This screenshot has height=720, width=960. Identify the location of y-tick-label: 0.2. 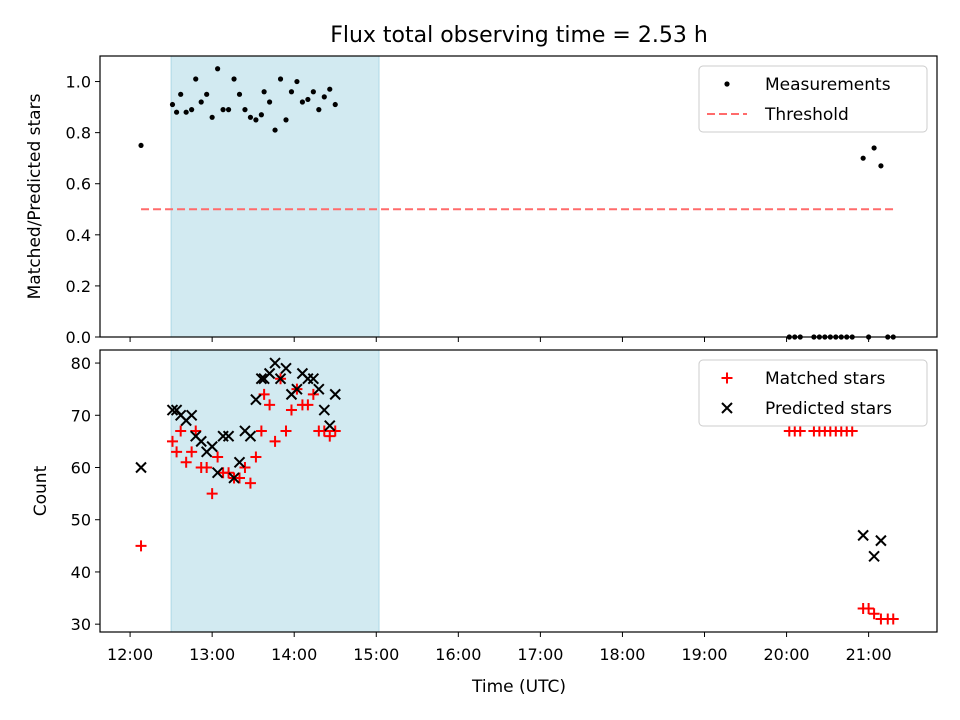
(78, 286).